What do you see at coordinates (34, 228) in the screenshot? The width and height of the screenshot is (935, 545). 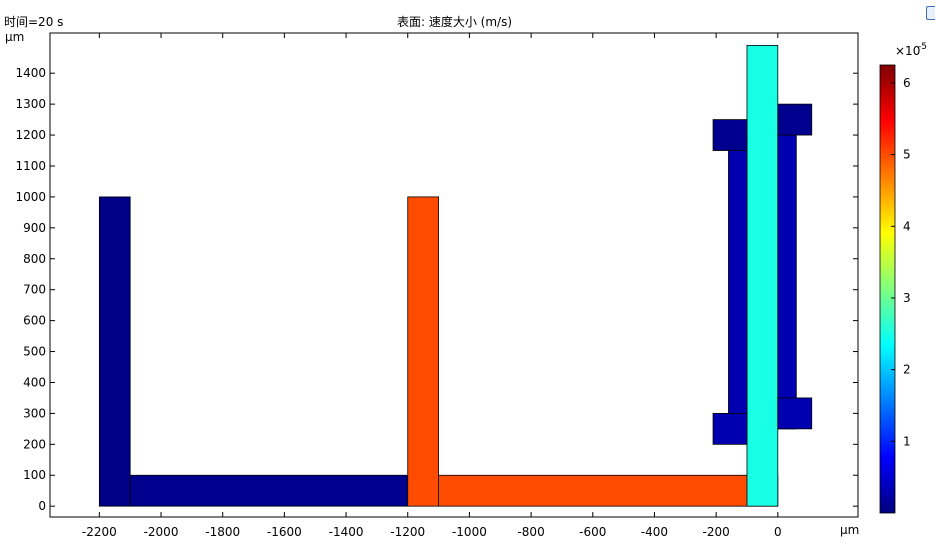 I see `y-tick-label: 900` at bounding box center [34, 228].